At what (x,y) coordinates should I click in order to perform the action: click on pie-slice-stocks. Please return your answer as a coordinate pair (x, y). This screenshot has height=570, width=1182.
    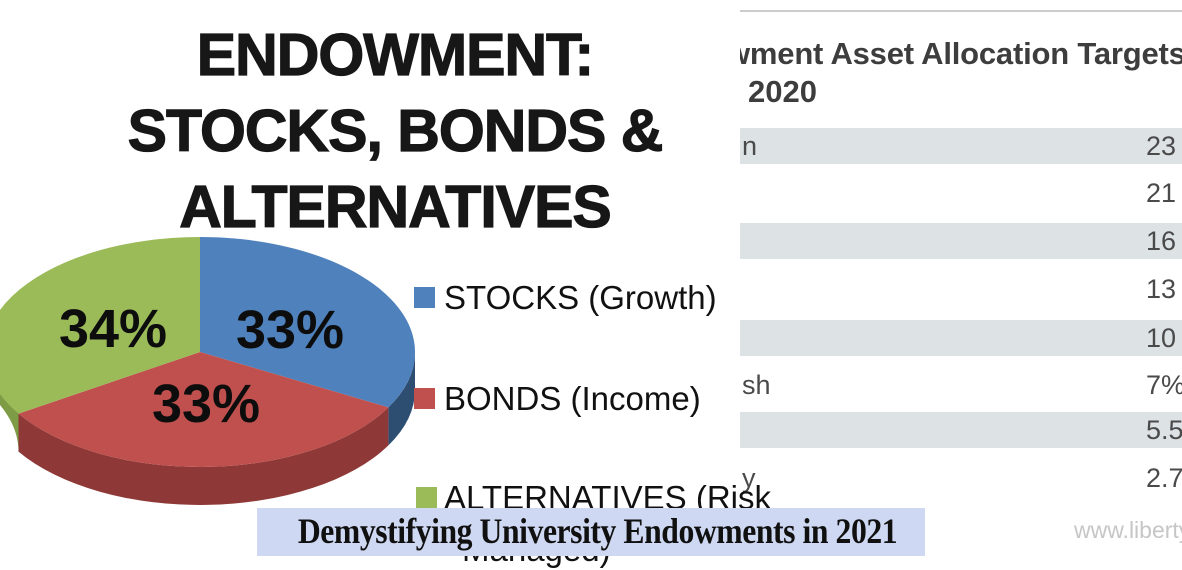
    Looking at the image, I should click on (307, 322).